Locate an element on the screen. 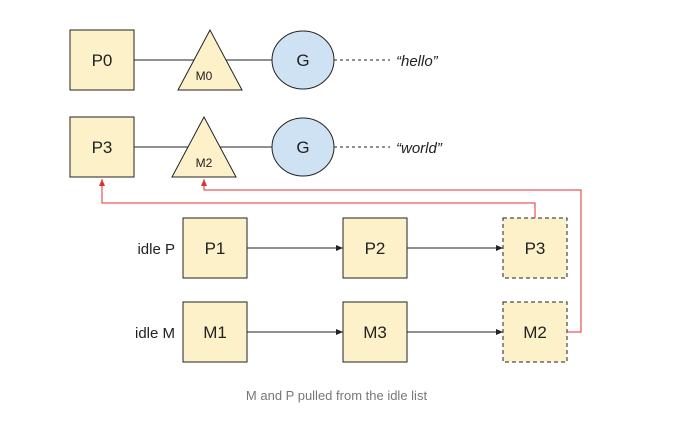 The height and width of the screenshot is (421, 673). row2-p-label: P3 is located at coordinates (102, 147).